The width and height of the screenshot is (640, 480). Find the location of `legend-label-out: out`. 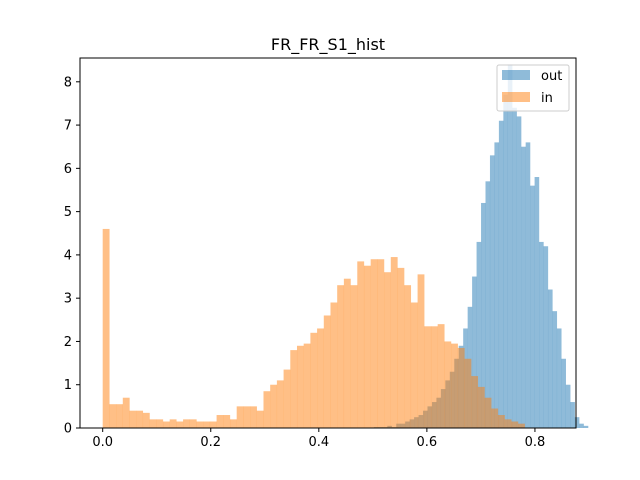

legend-label-out: out is located at coordinates (551, 76).